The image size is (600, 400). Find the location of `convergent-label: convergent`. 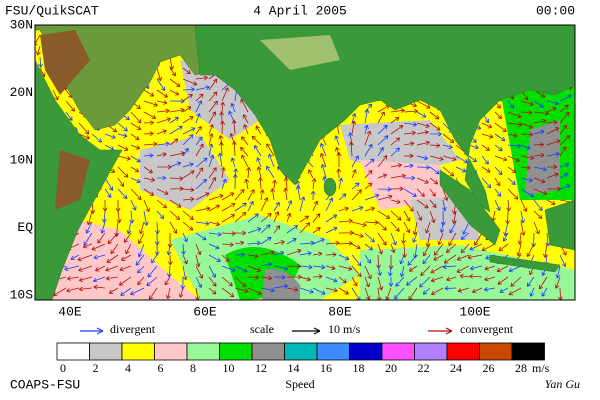

convergent-label: convergent is located at coordinates (487, 329).